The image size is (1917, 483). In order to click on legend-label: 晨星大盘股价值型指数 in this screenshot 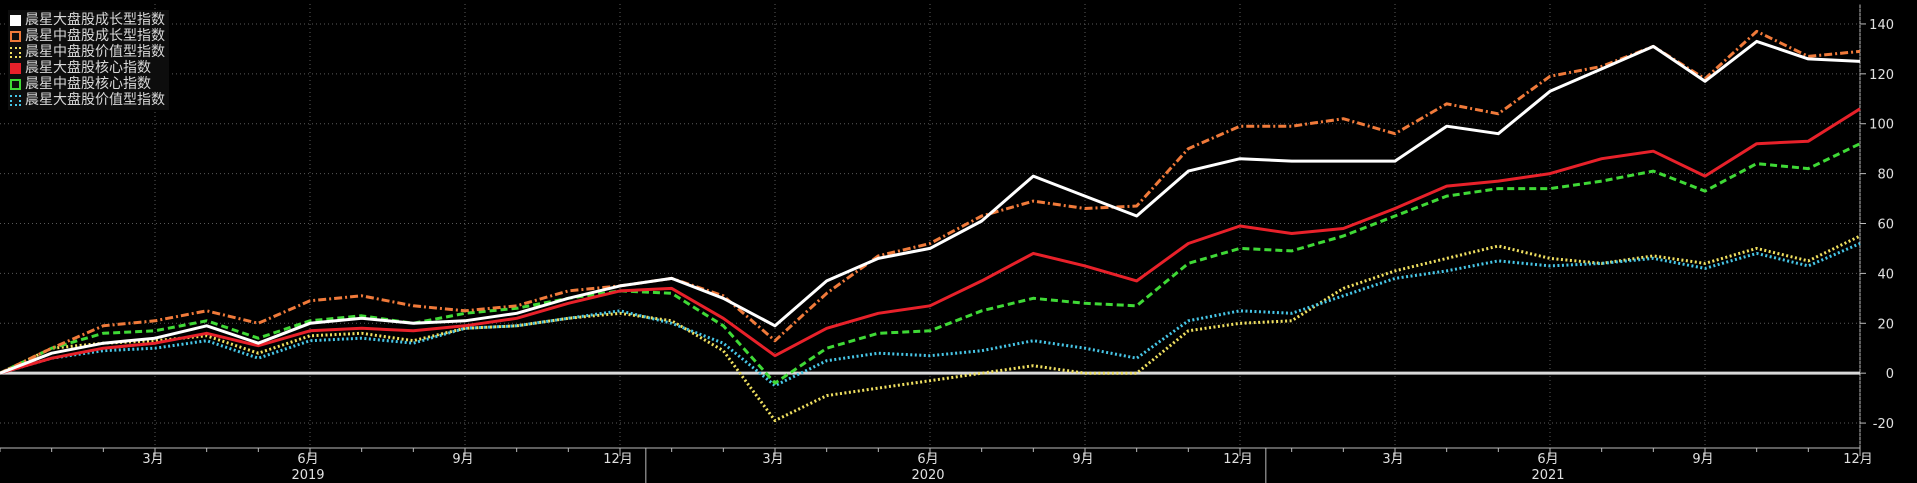, I will do `click(95, 100)`.